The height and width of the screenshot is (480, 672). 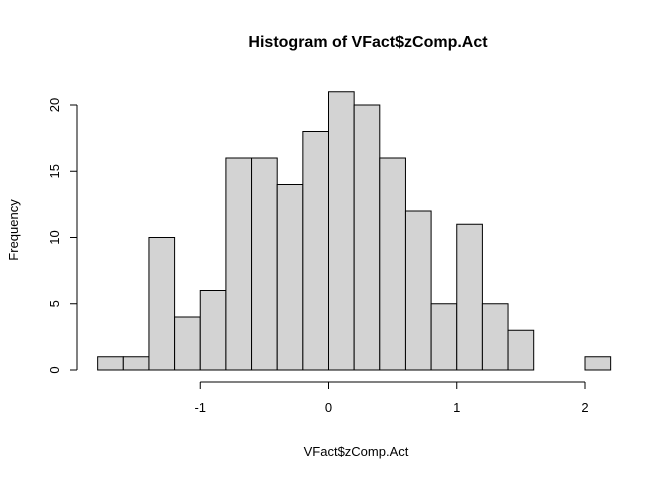 What do you see at coordinates (54, 303) in the screenshot?
I see `y-tick-label: 5` at bounding box center [54, 303].